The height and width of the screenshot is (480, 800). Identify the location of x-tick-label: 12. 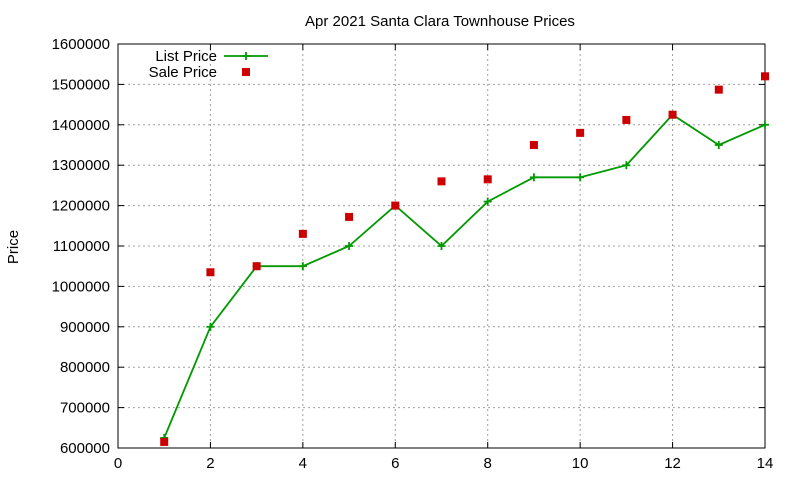
(672, 463).